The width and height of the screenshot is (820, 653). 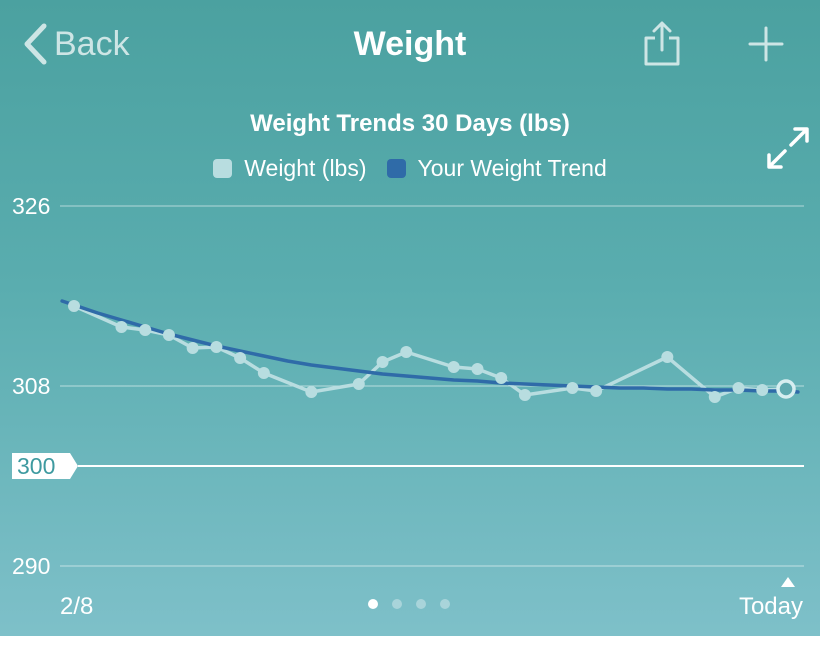 I want to click on expand-icon, so click(x=788, y=148).